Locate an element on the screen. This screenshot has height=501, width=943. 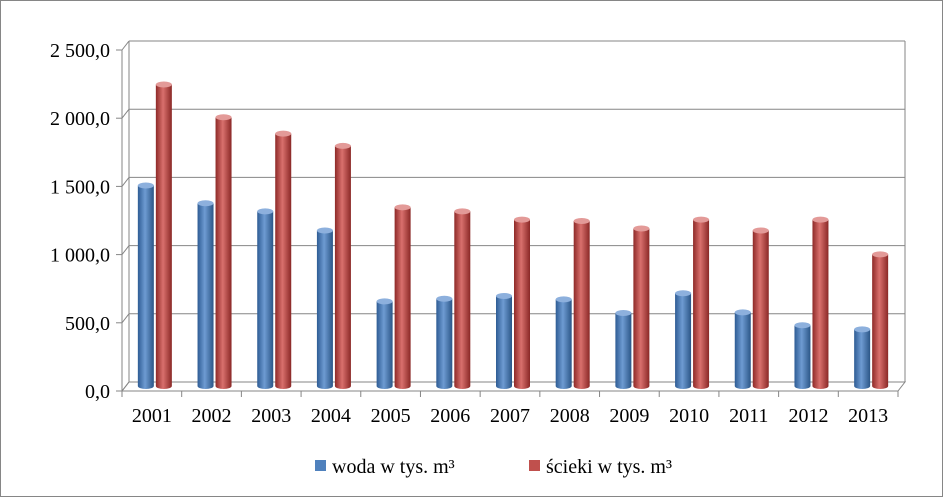
bar-scieki-2001 is located at coordinates (163, 235).